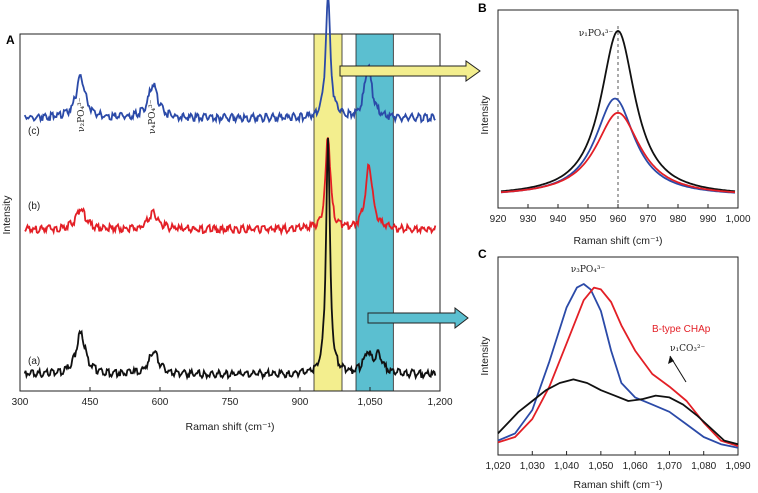 The width and height of the screenshot is (758, 493). Describe the element at coordinates (618, 219) in the screenshot. I see `panel-b-tick-label: 960` at that location.